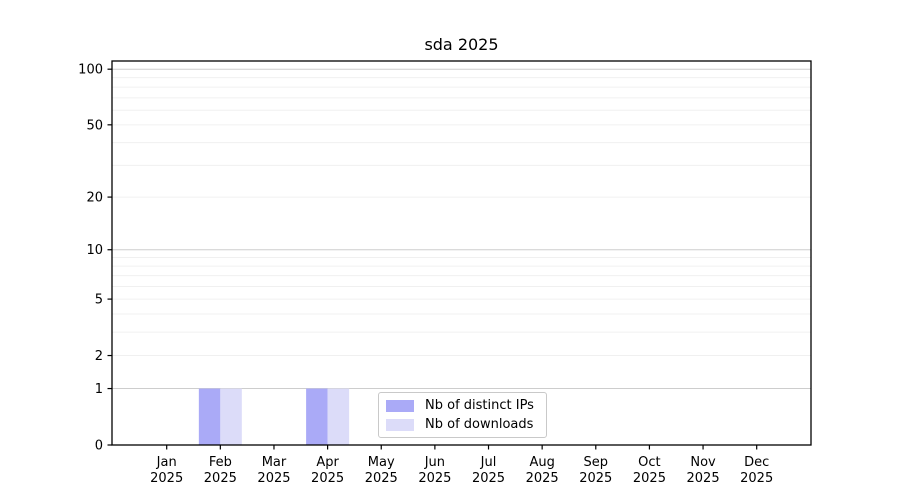 This screenshot has width=900, height=500. I want to click on y-tick-label: 50, so click(94, 125).